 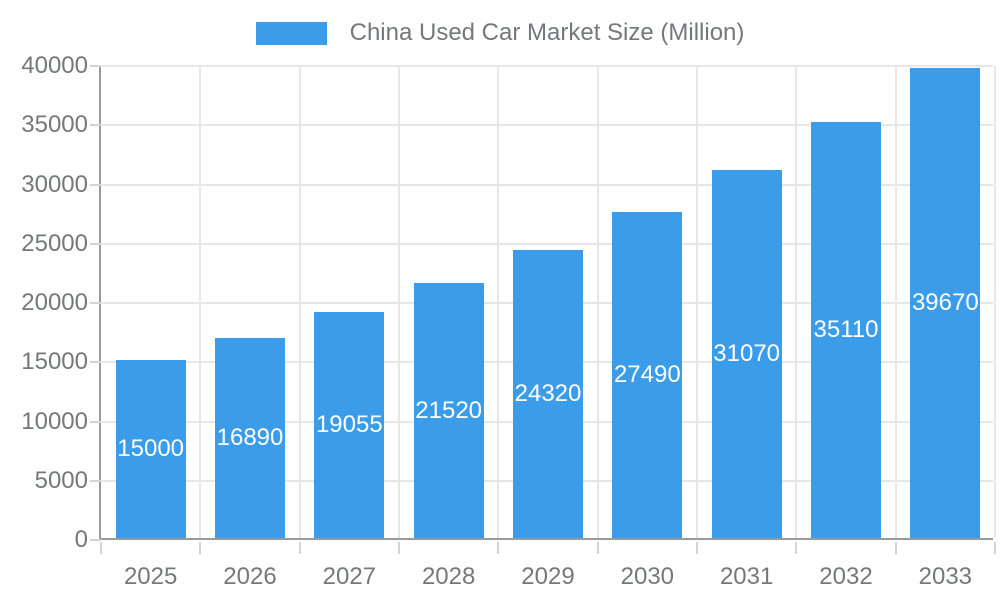 I want to click on bar-value-label: 39670, so click(x=945, y=302).